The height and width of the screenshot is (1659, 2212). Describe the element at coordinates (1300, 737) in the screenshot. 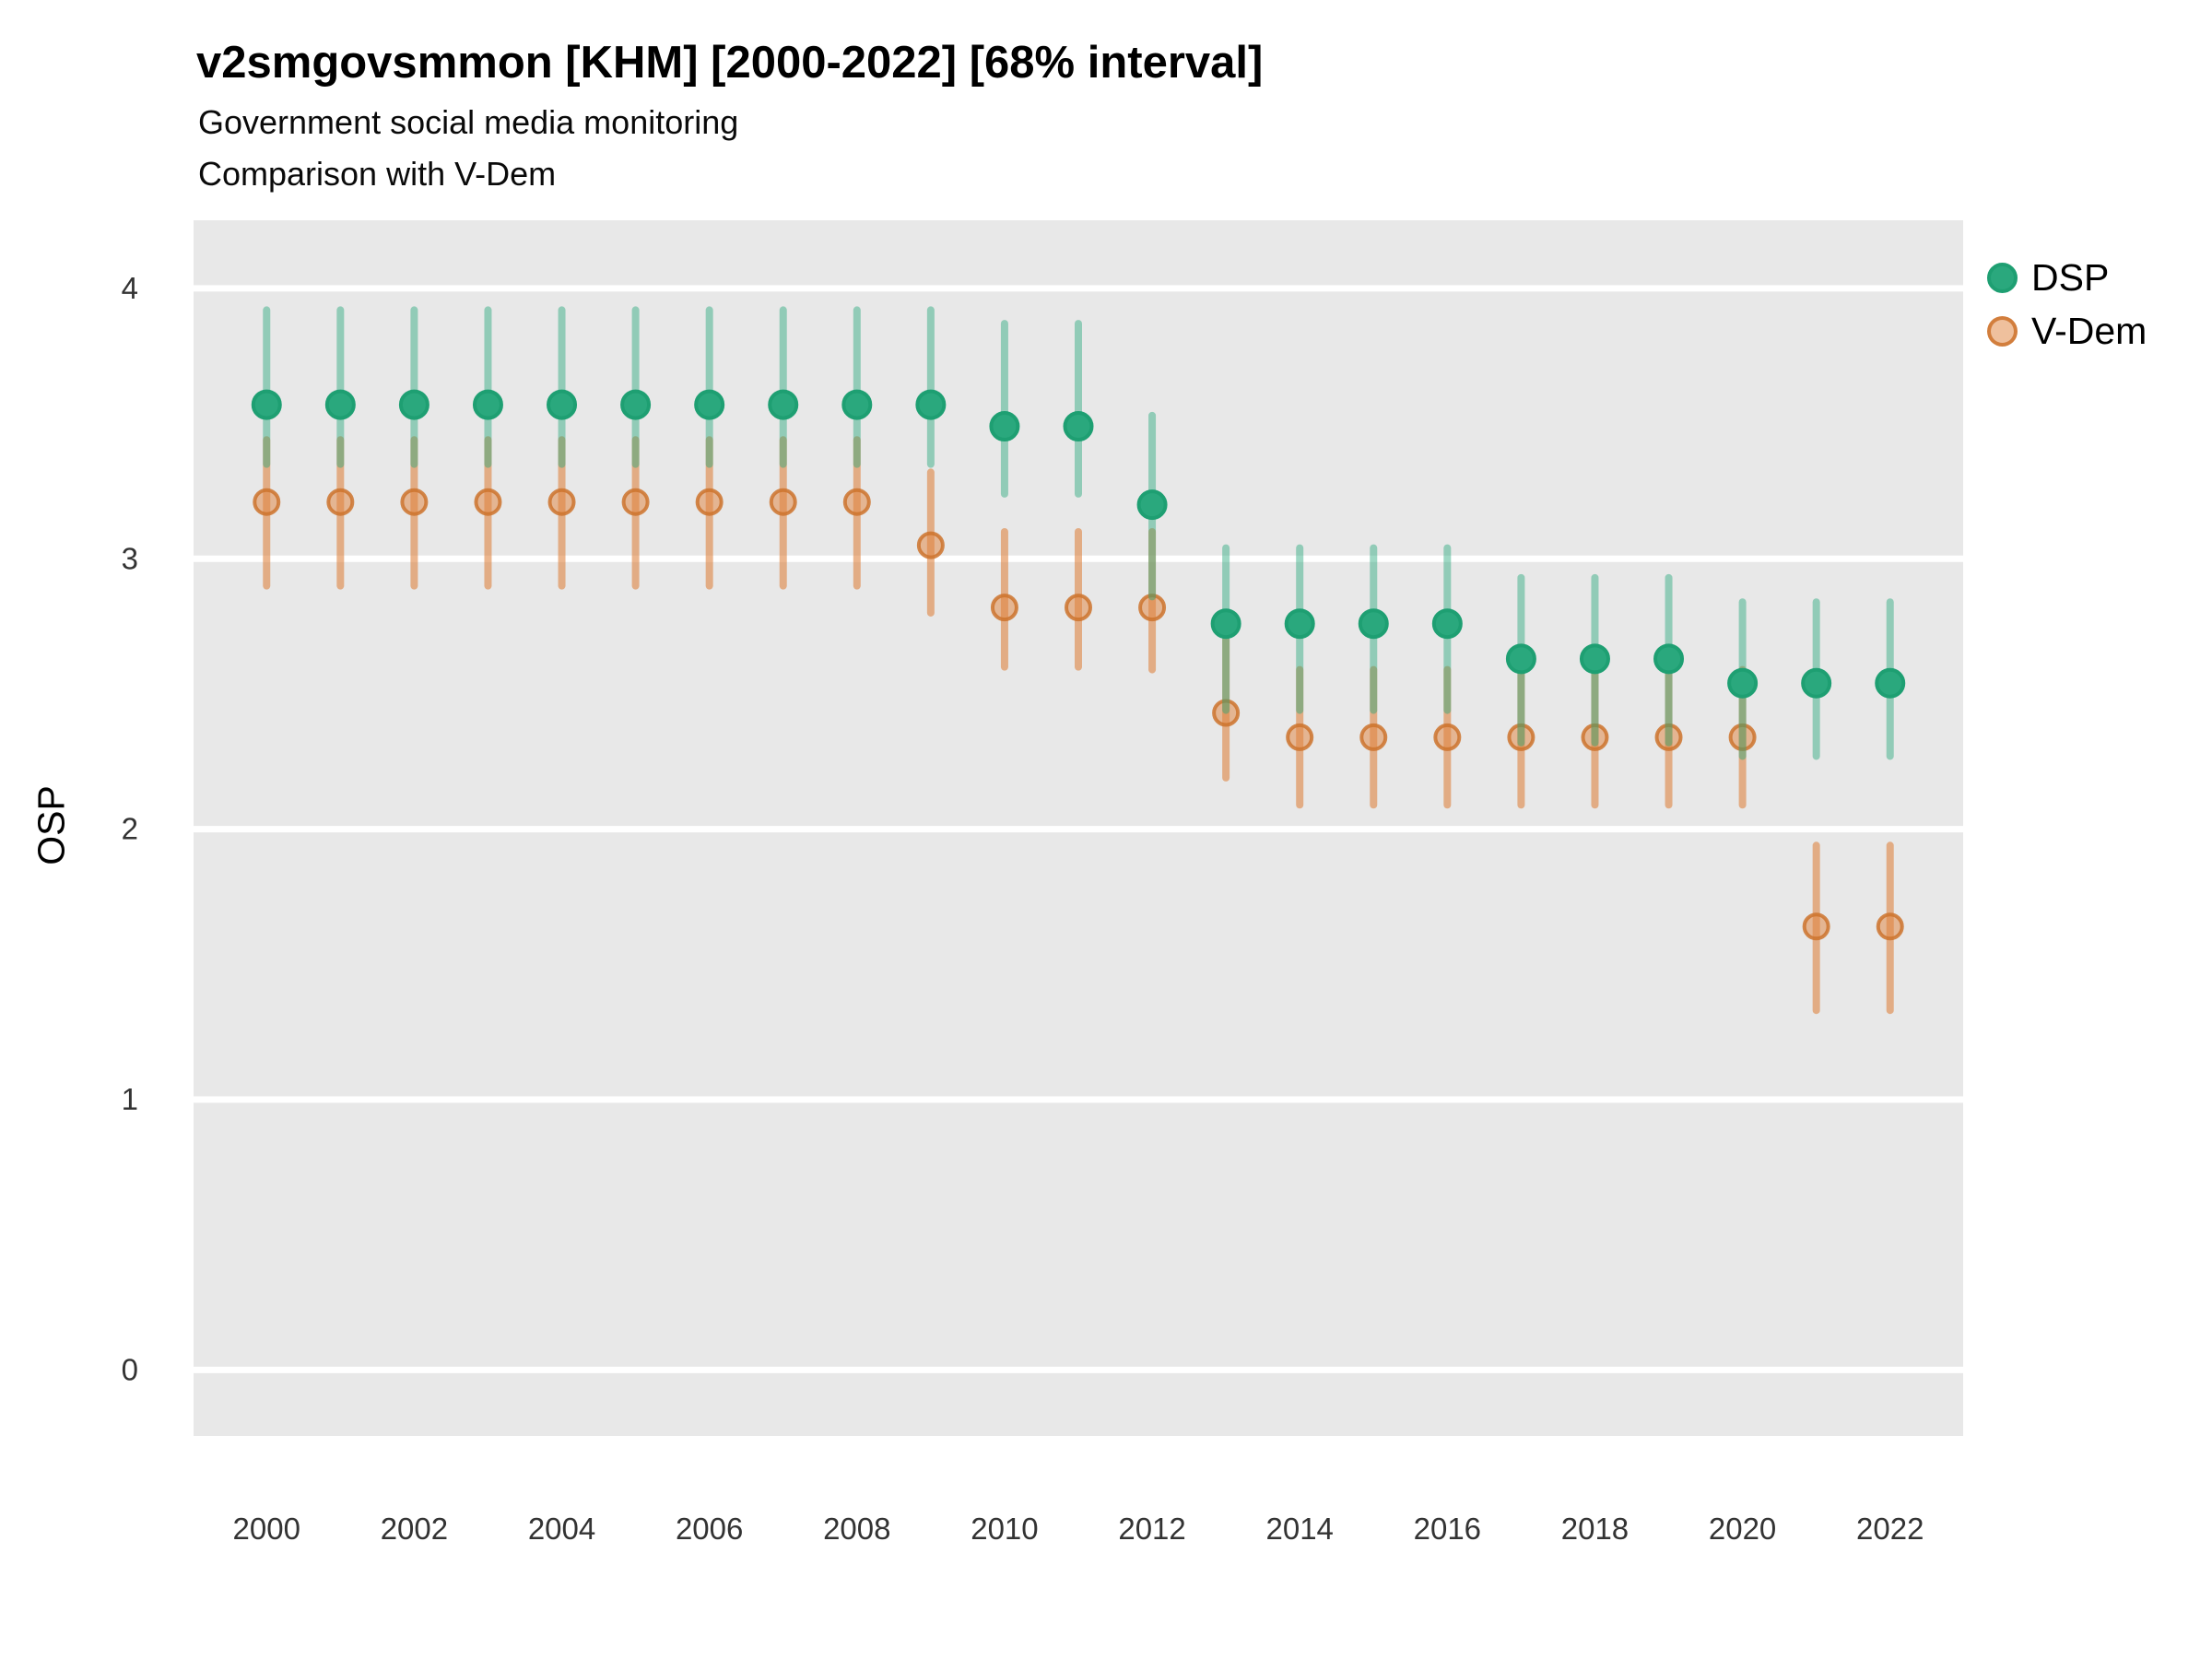

I see `point-vdem-2014` at that location.